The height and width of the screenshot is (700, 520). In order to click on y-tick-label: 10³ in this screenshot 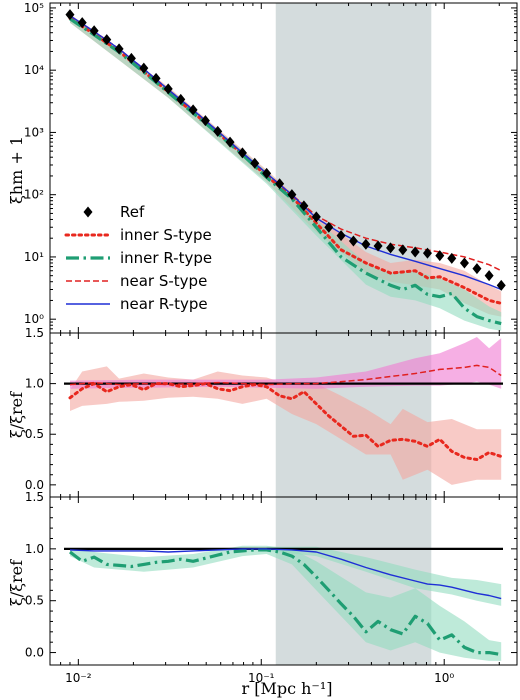, I will do `click(34, 132)`.